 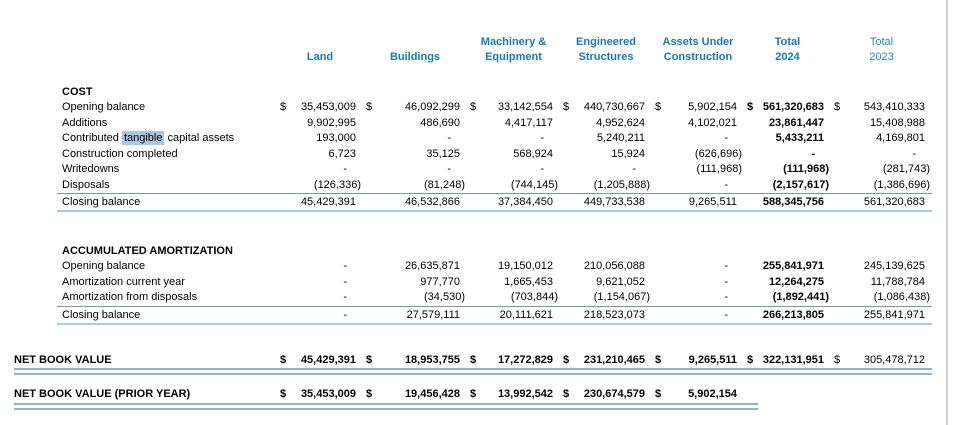 I want to click on amount-cell: (1,892,441), so click(x=787, y=298).